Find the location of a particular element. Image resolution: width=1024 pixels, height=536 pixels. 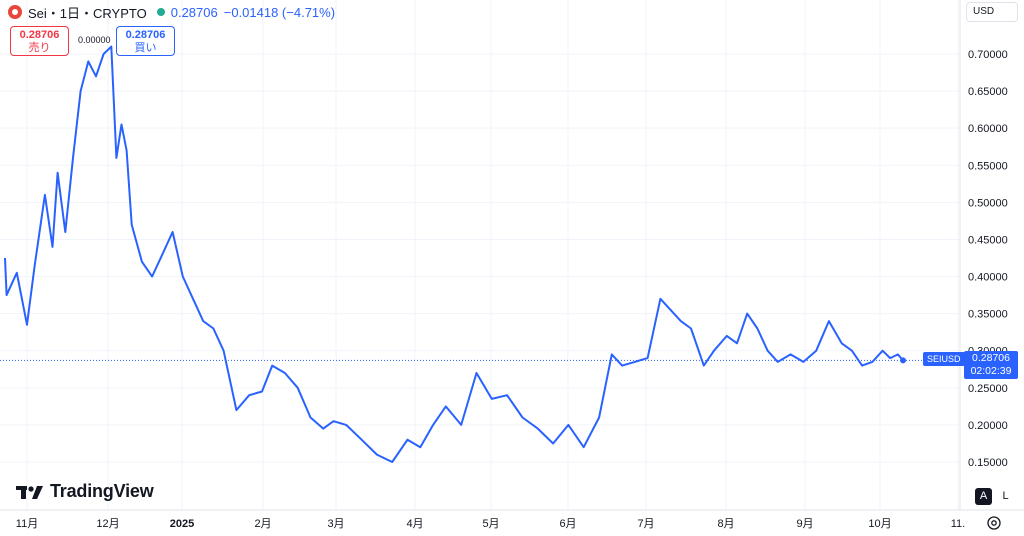

header-price: 0.28706 is located at coordinates (194, 12).